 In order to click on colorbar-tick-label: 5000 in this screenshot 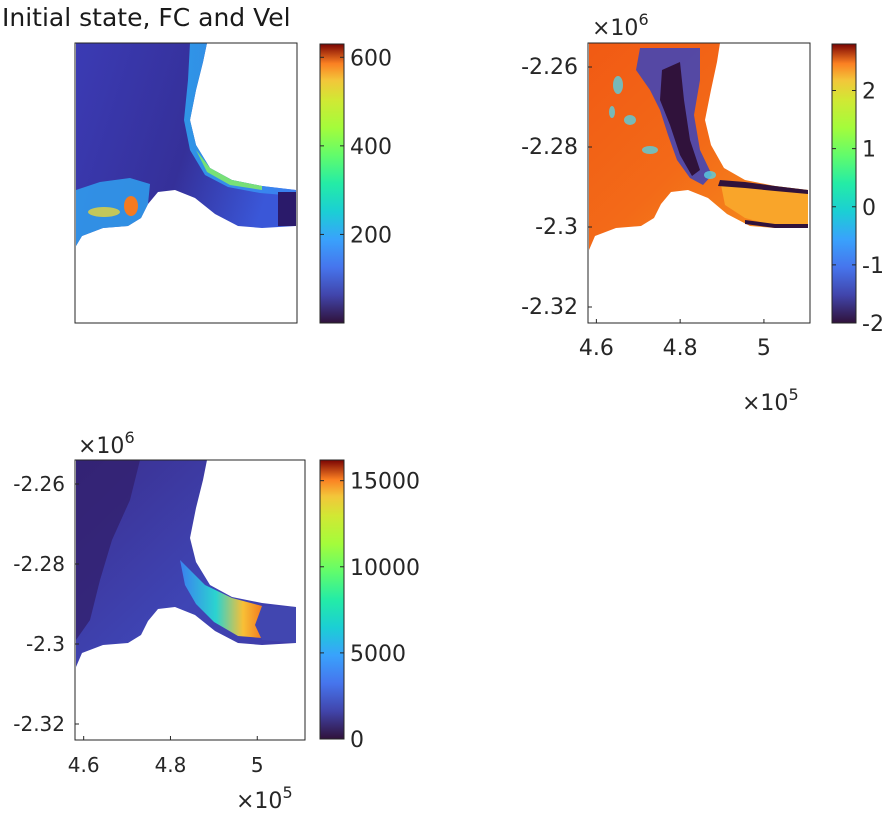, I will do `click(378, 654)`.